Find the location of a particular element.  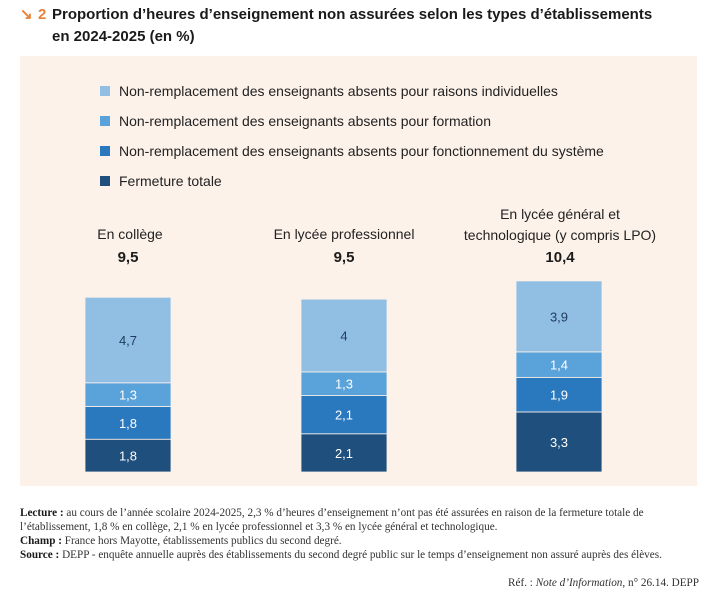

total-college: 9,5 is located at coordinates (128, 257).